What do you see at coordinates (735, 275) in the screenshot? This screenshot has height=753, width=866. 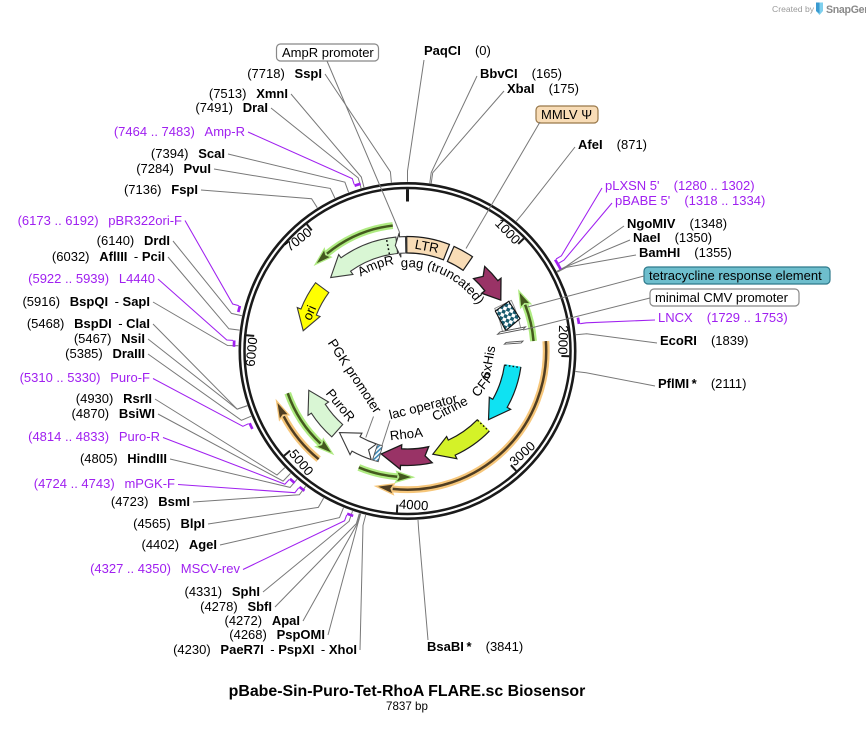 I see `svg-text: tetracycline response element` at bounding box center [735, 275].